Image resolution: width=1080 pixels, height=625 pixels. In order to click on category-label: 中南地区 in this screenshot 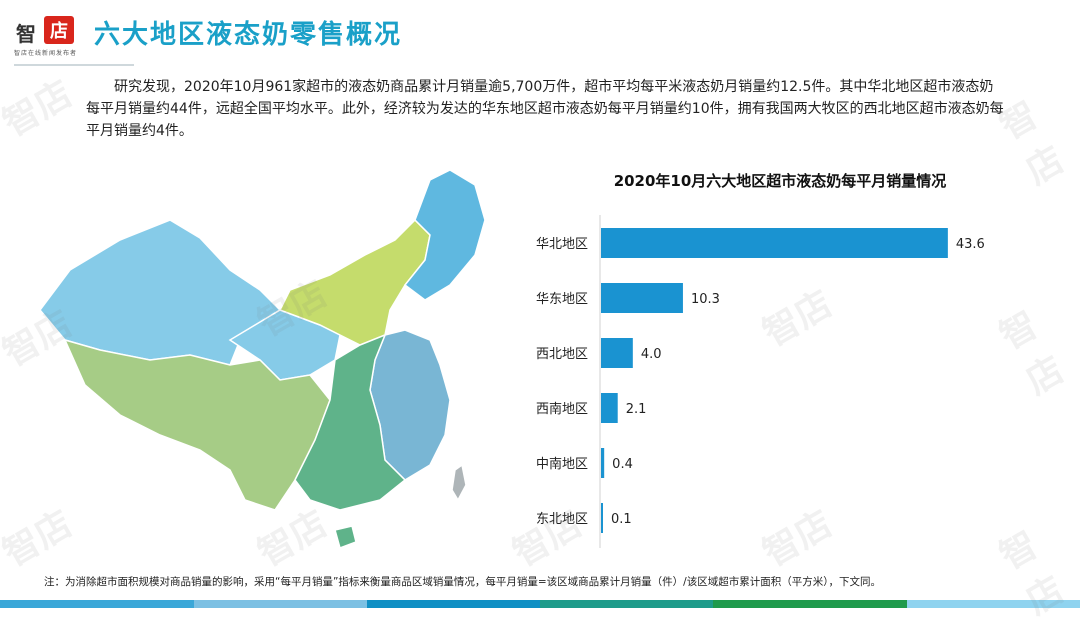, I will do `click(562, 464)`.